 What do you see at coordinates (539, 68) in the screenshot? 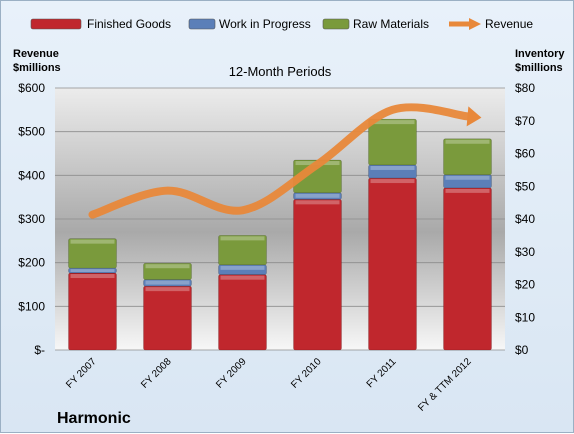
I see `right-axis-title-line2: $millions` at bounding box center [539, 68].